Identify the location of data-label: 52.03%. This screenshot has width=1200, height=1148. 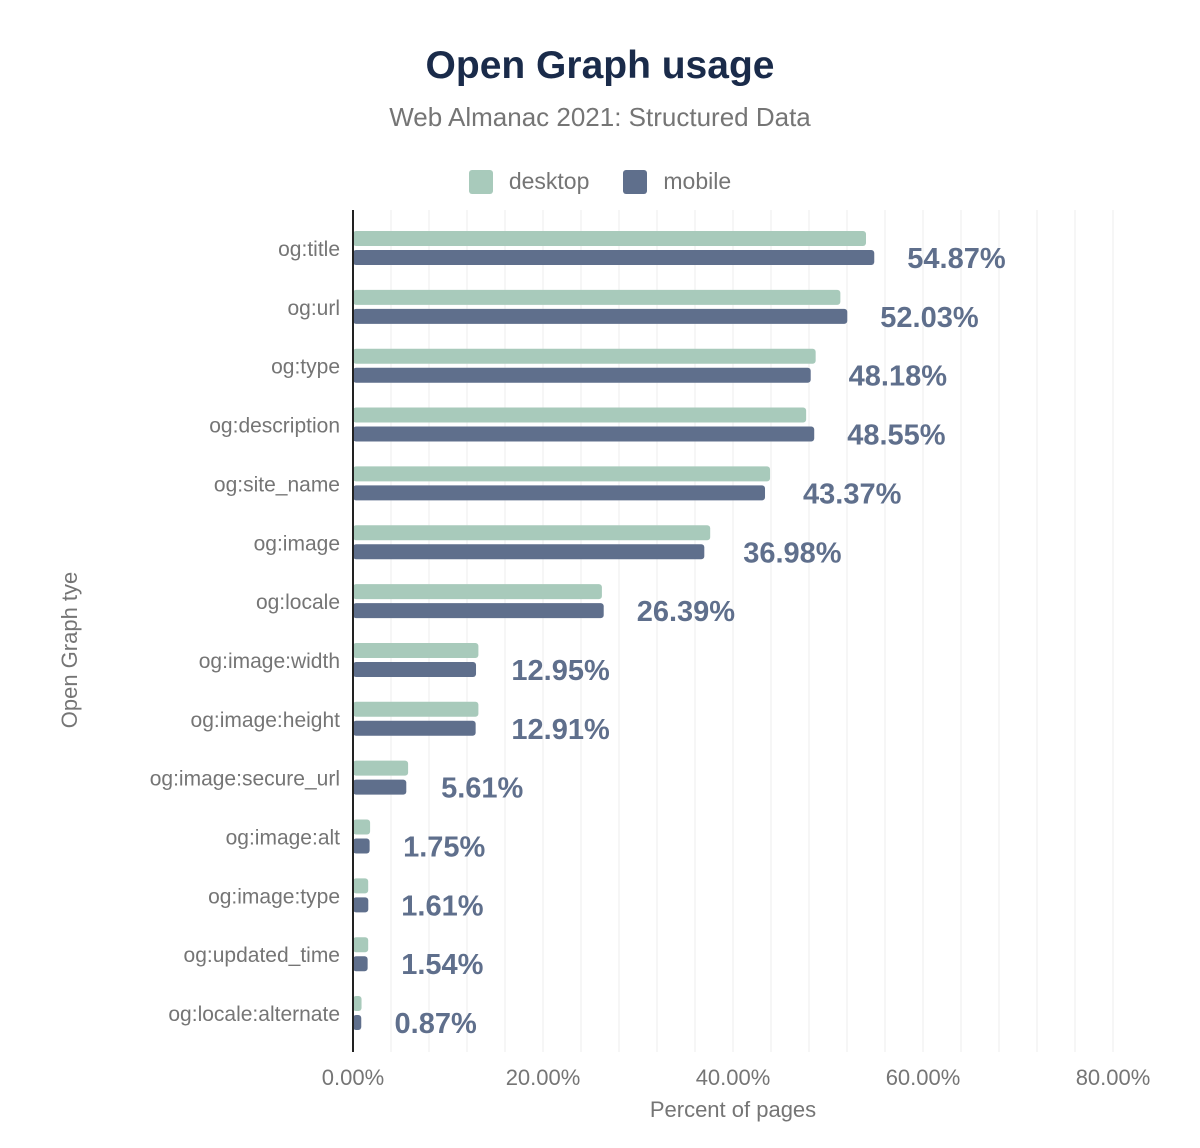
(929, 318).